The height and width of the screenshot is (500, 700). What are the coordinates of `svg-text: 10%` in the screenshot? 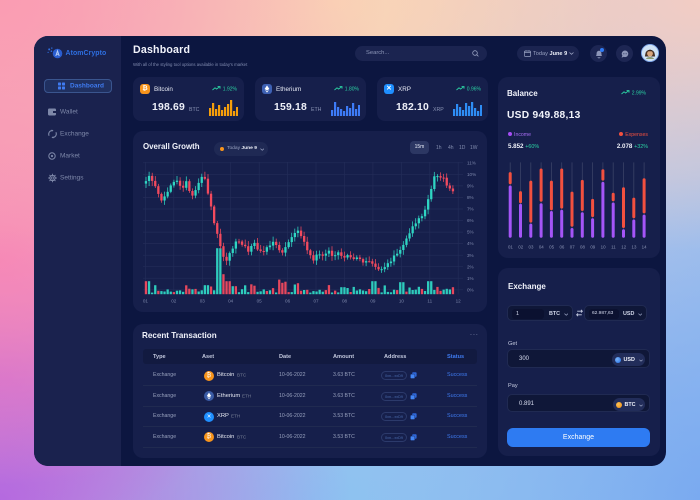 It's located at (471, 174).